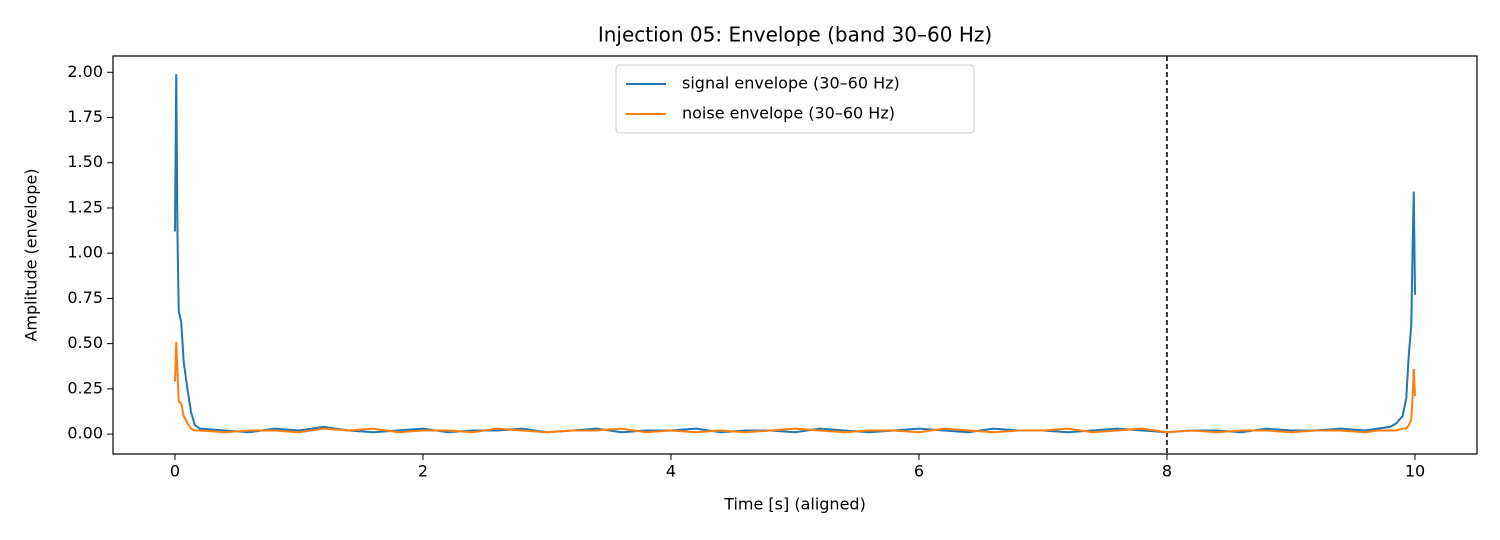 This screenshot has height=540, width=1500. I want to click on x-tick-label: 2, so click(423, 471).